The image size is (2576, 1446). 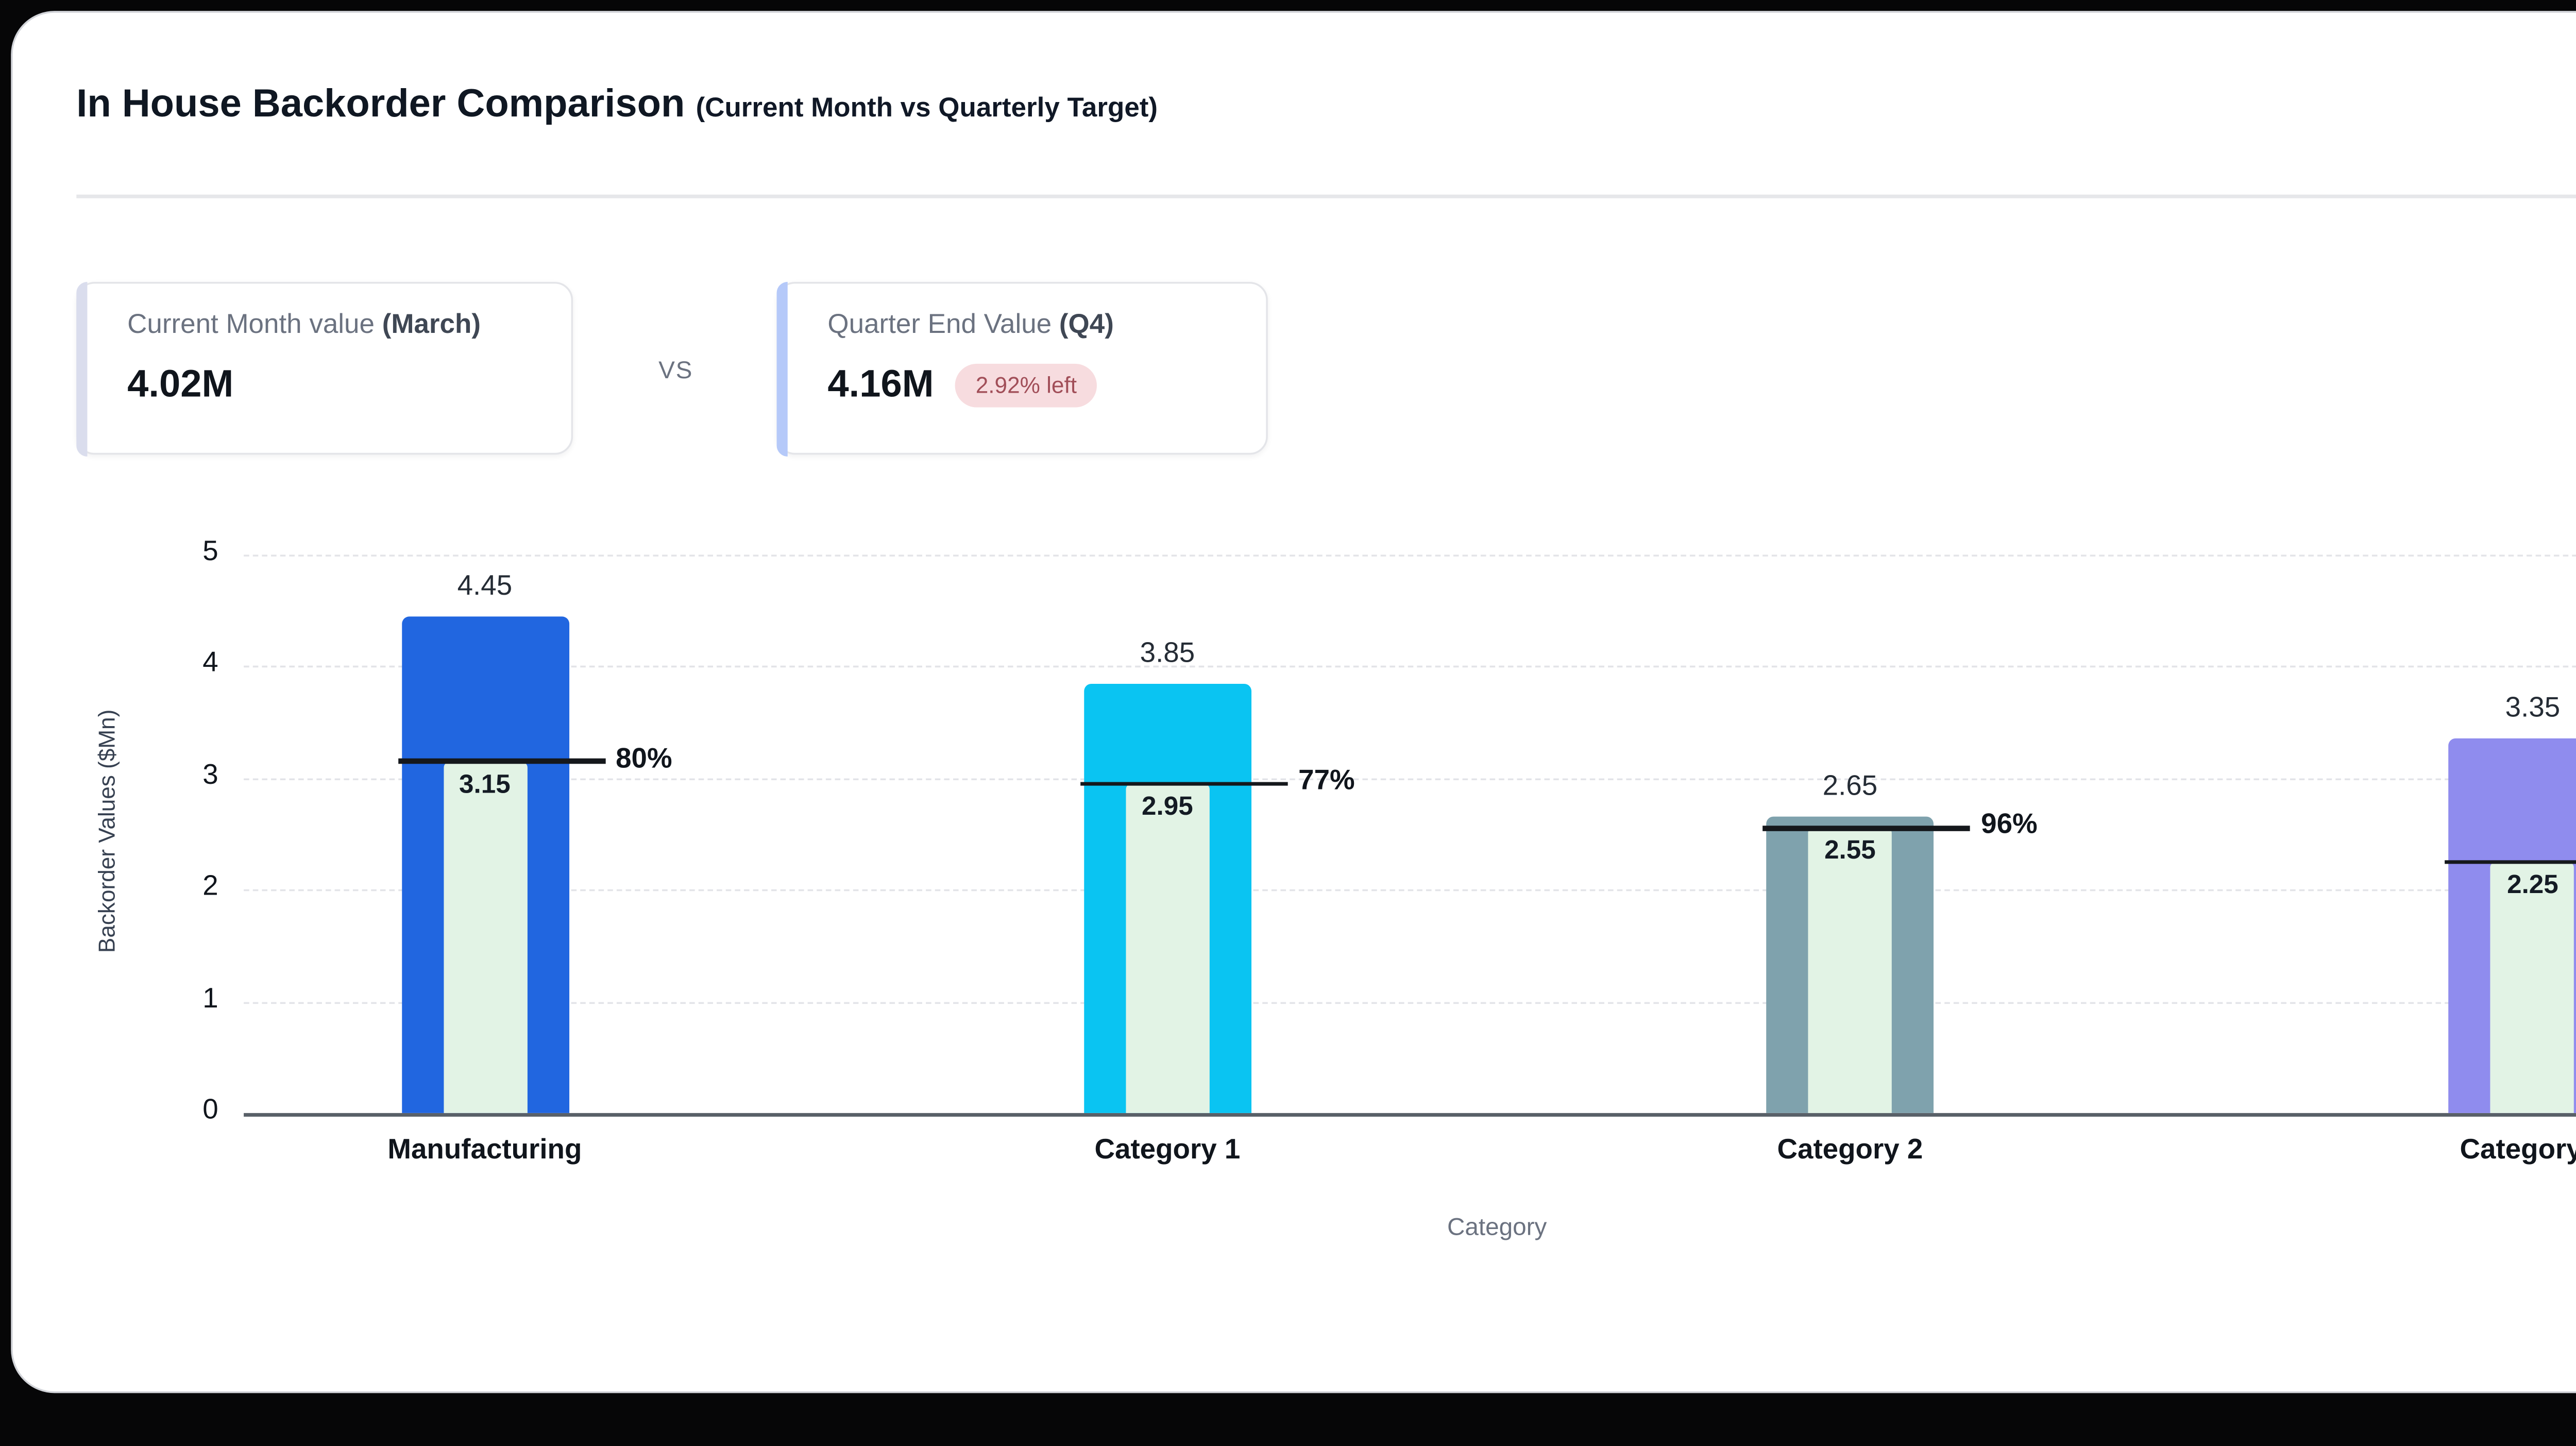 What do you see at coordinates (1326, 195) in the screenshot?
I see `header-divider` at bounding box center [1326, 195].